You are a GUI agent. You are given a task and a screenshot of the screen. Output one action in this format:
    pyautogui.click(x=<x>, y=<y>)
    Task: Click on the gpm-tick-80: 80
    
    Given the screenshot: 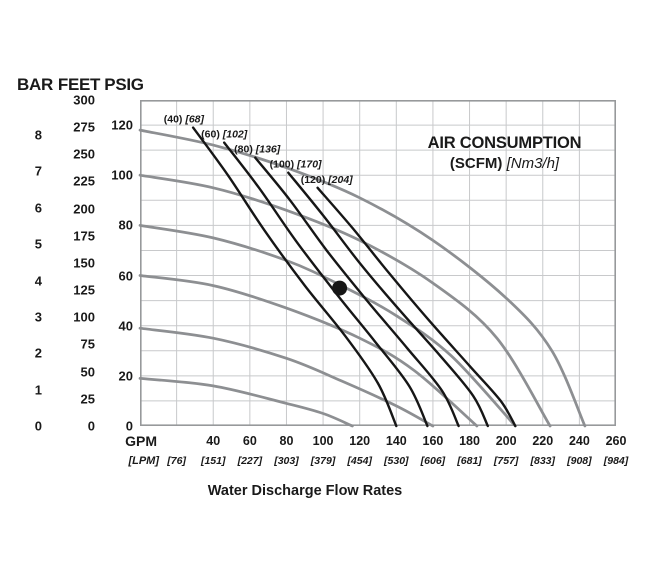 What is the action you would take?
    pyautogui.click(x=286, y=440)
    